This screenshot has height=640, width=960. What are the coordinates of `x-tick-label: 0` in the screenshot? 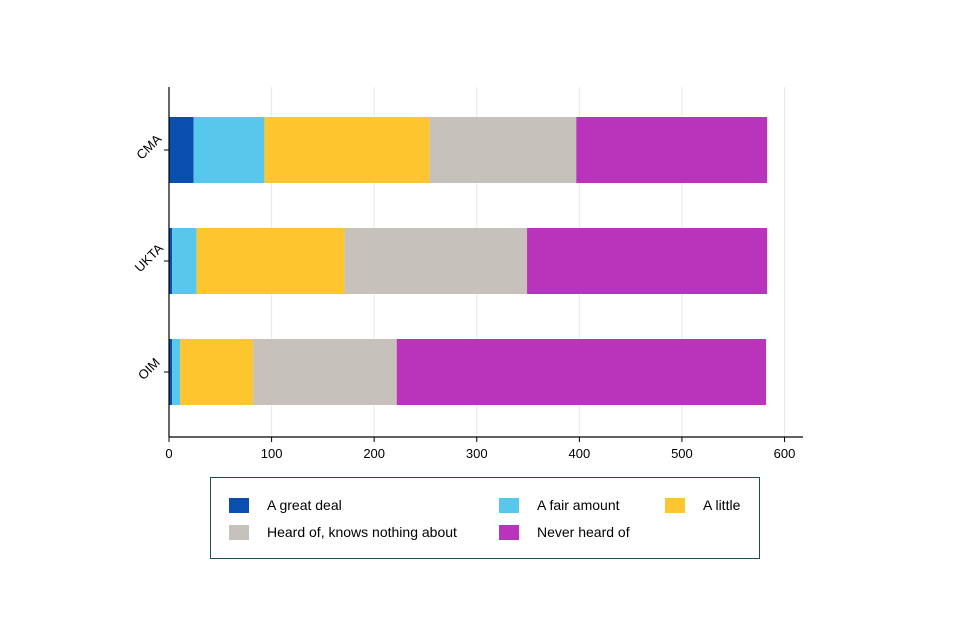 It's located at (168, 453).